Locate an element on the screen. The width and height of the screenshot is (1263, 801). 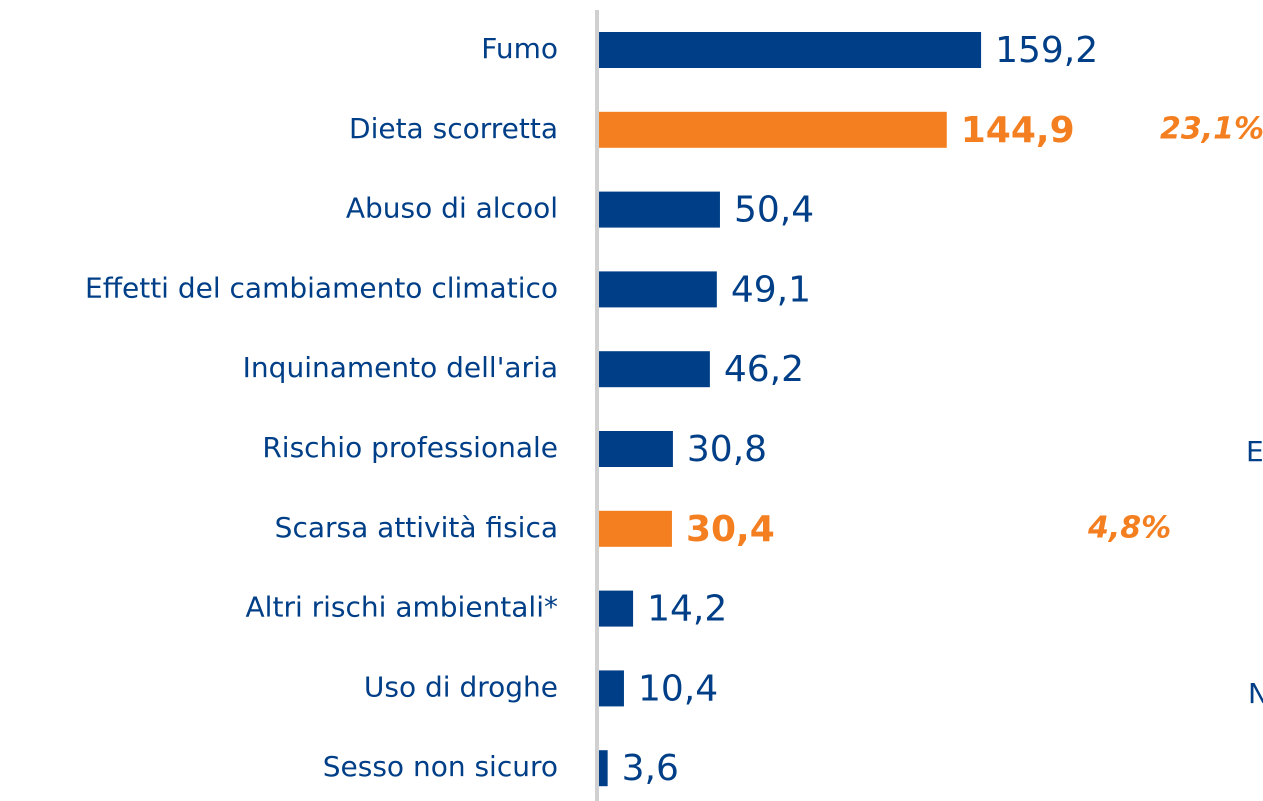
category-label: Dieta scorretta is located at coordinates (453, 128).